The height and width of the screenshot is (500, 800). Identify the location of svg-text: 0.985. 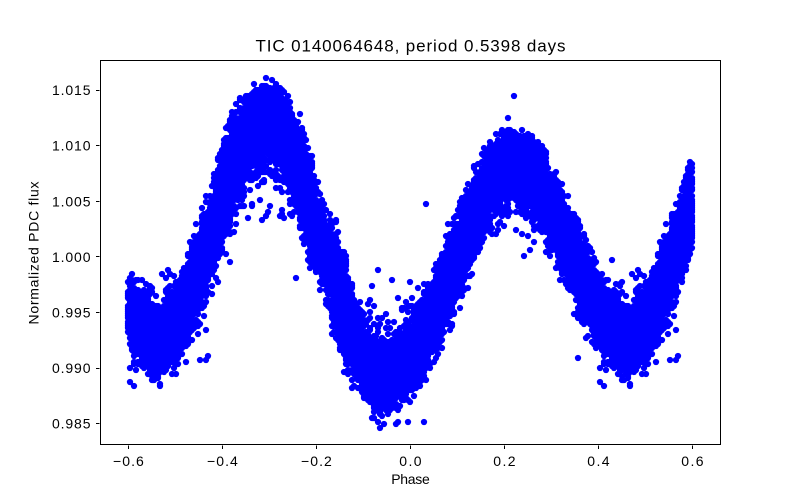
(71, 423).